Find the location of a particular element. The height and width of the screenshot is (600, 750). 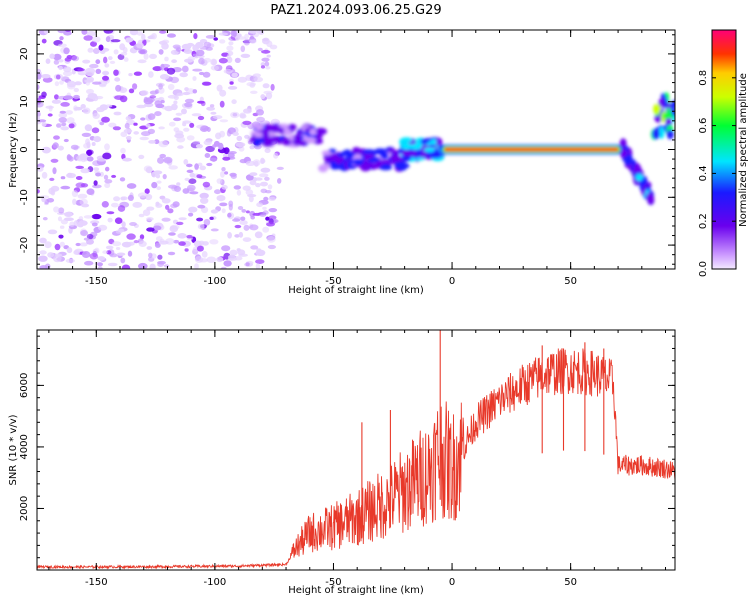

x-tick-label: -150 is located at coordinates (96, 582).